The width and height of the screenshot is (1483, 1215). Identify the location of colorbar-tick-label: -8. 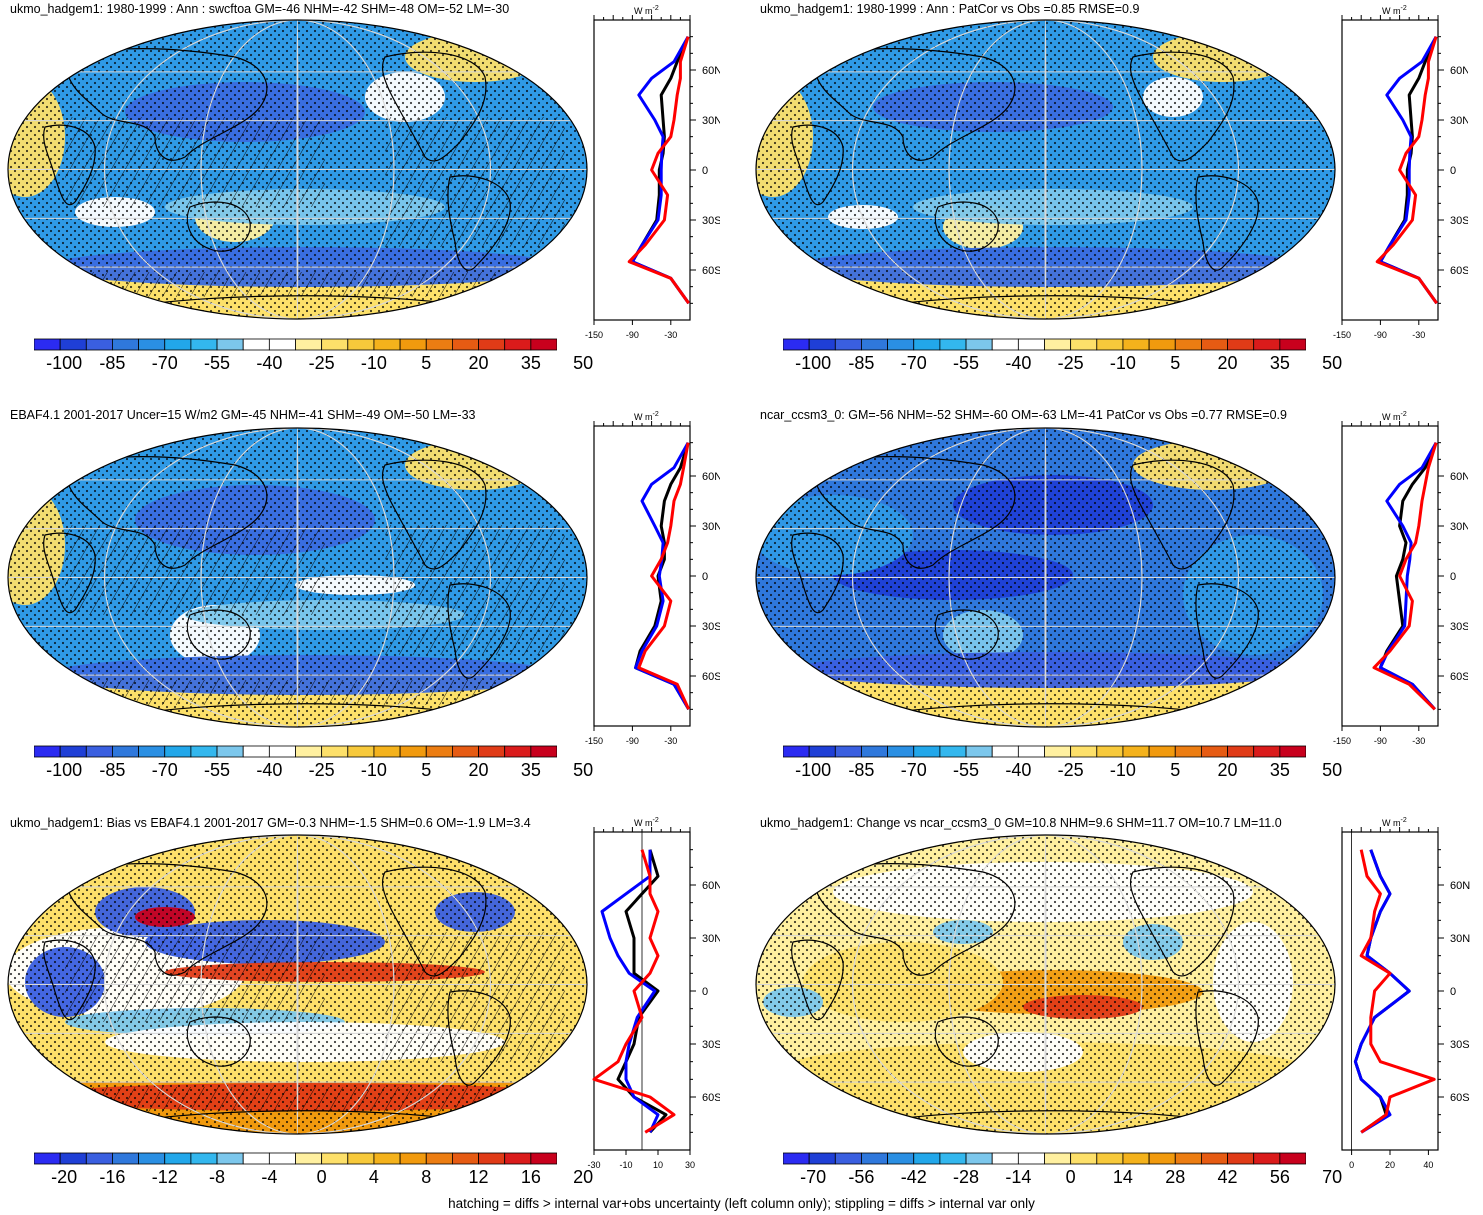
(217, 1177).